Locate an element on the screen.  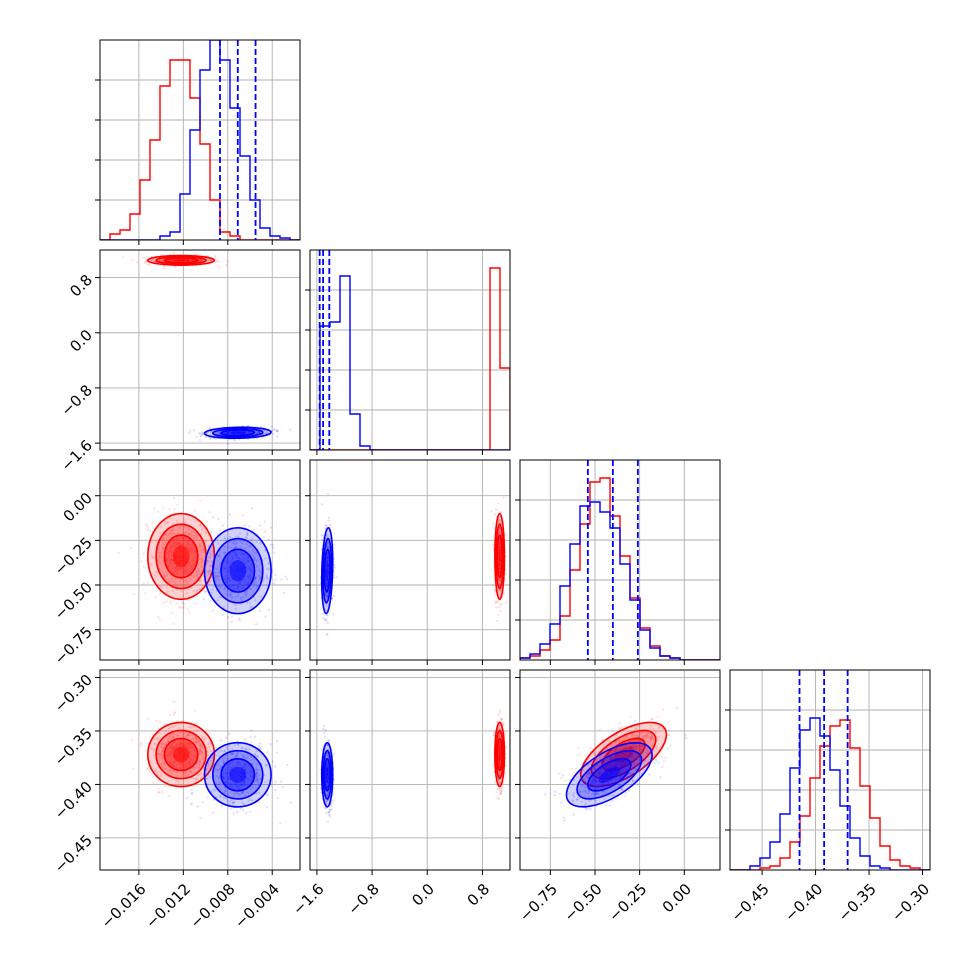
panel-3-2: −0.75 −0.50 −0.25 0.00 is located at coordinates (618, 797).